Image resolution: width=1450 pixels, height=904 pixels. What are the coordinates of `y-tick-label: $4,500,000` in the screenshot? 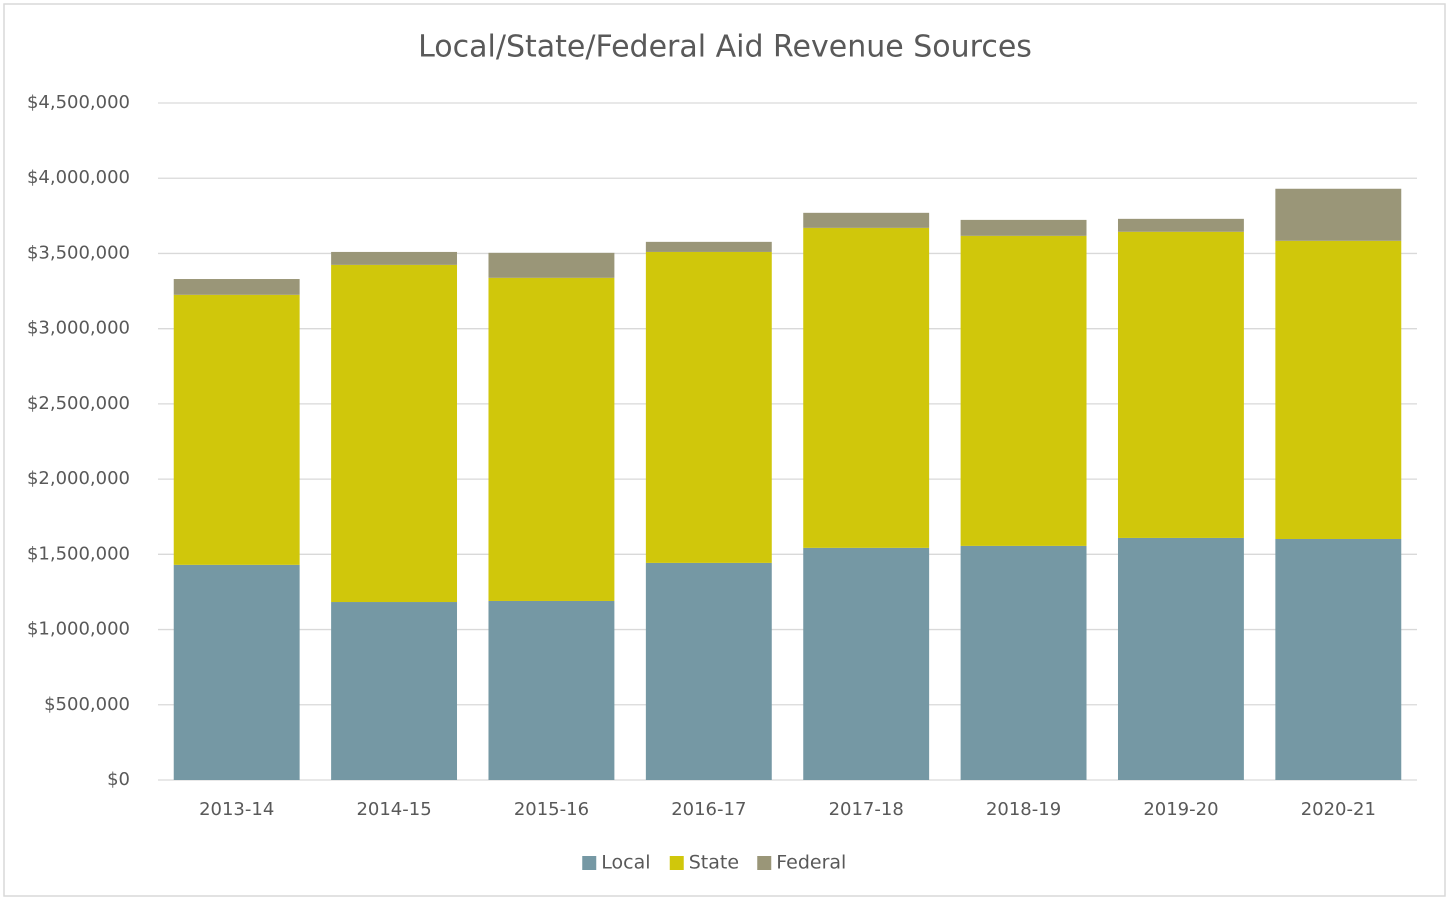 It's located at (78, 102).